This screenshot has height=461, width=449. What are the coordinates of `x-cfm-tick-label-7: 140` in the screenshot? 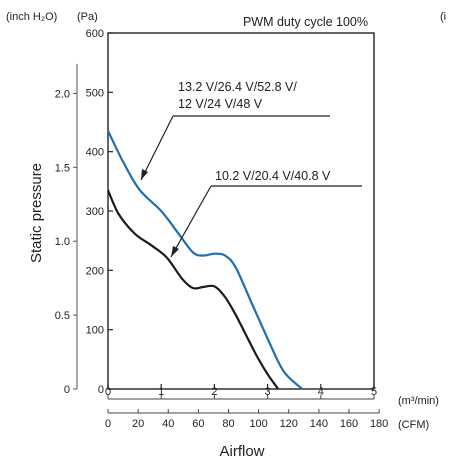 It's located at (319, 424).